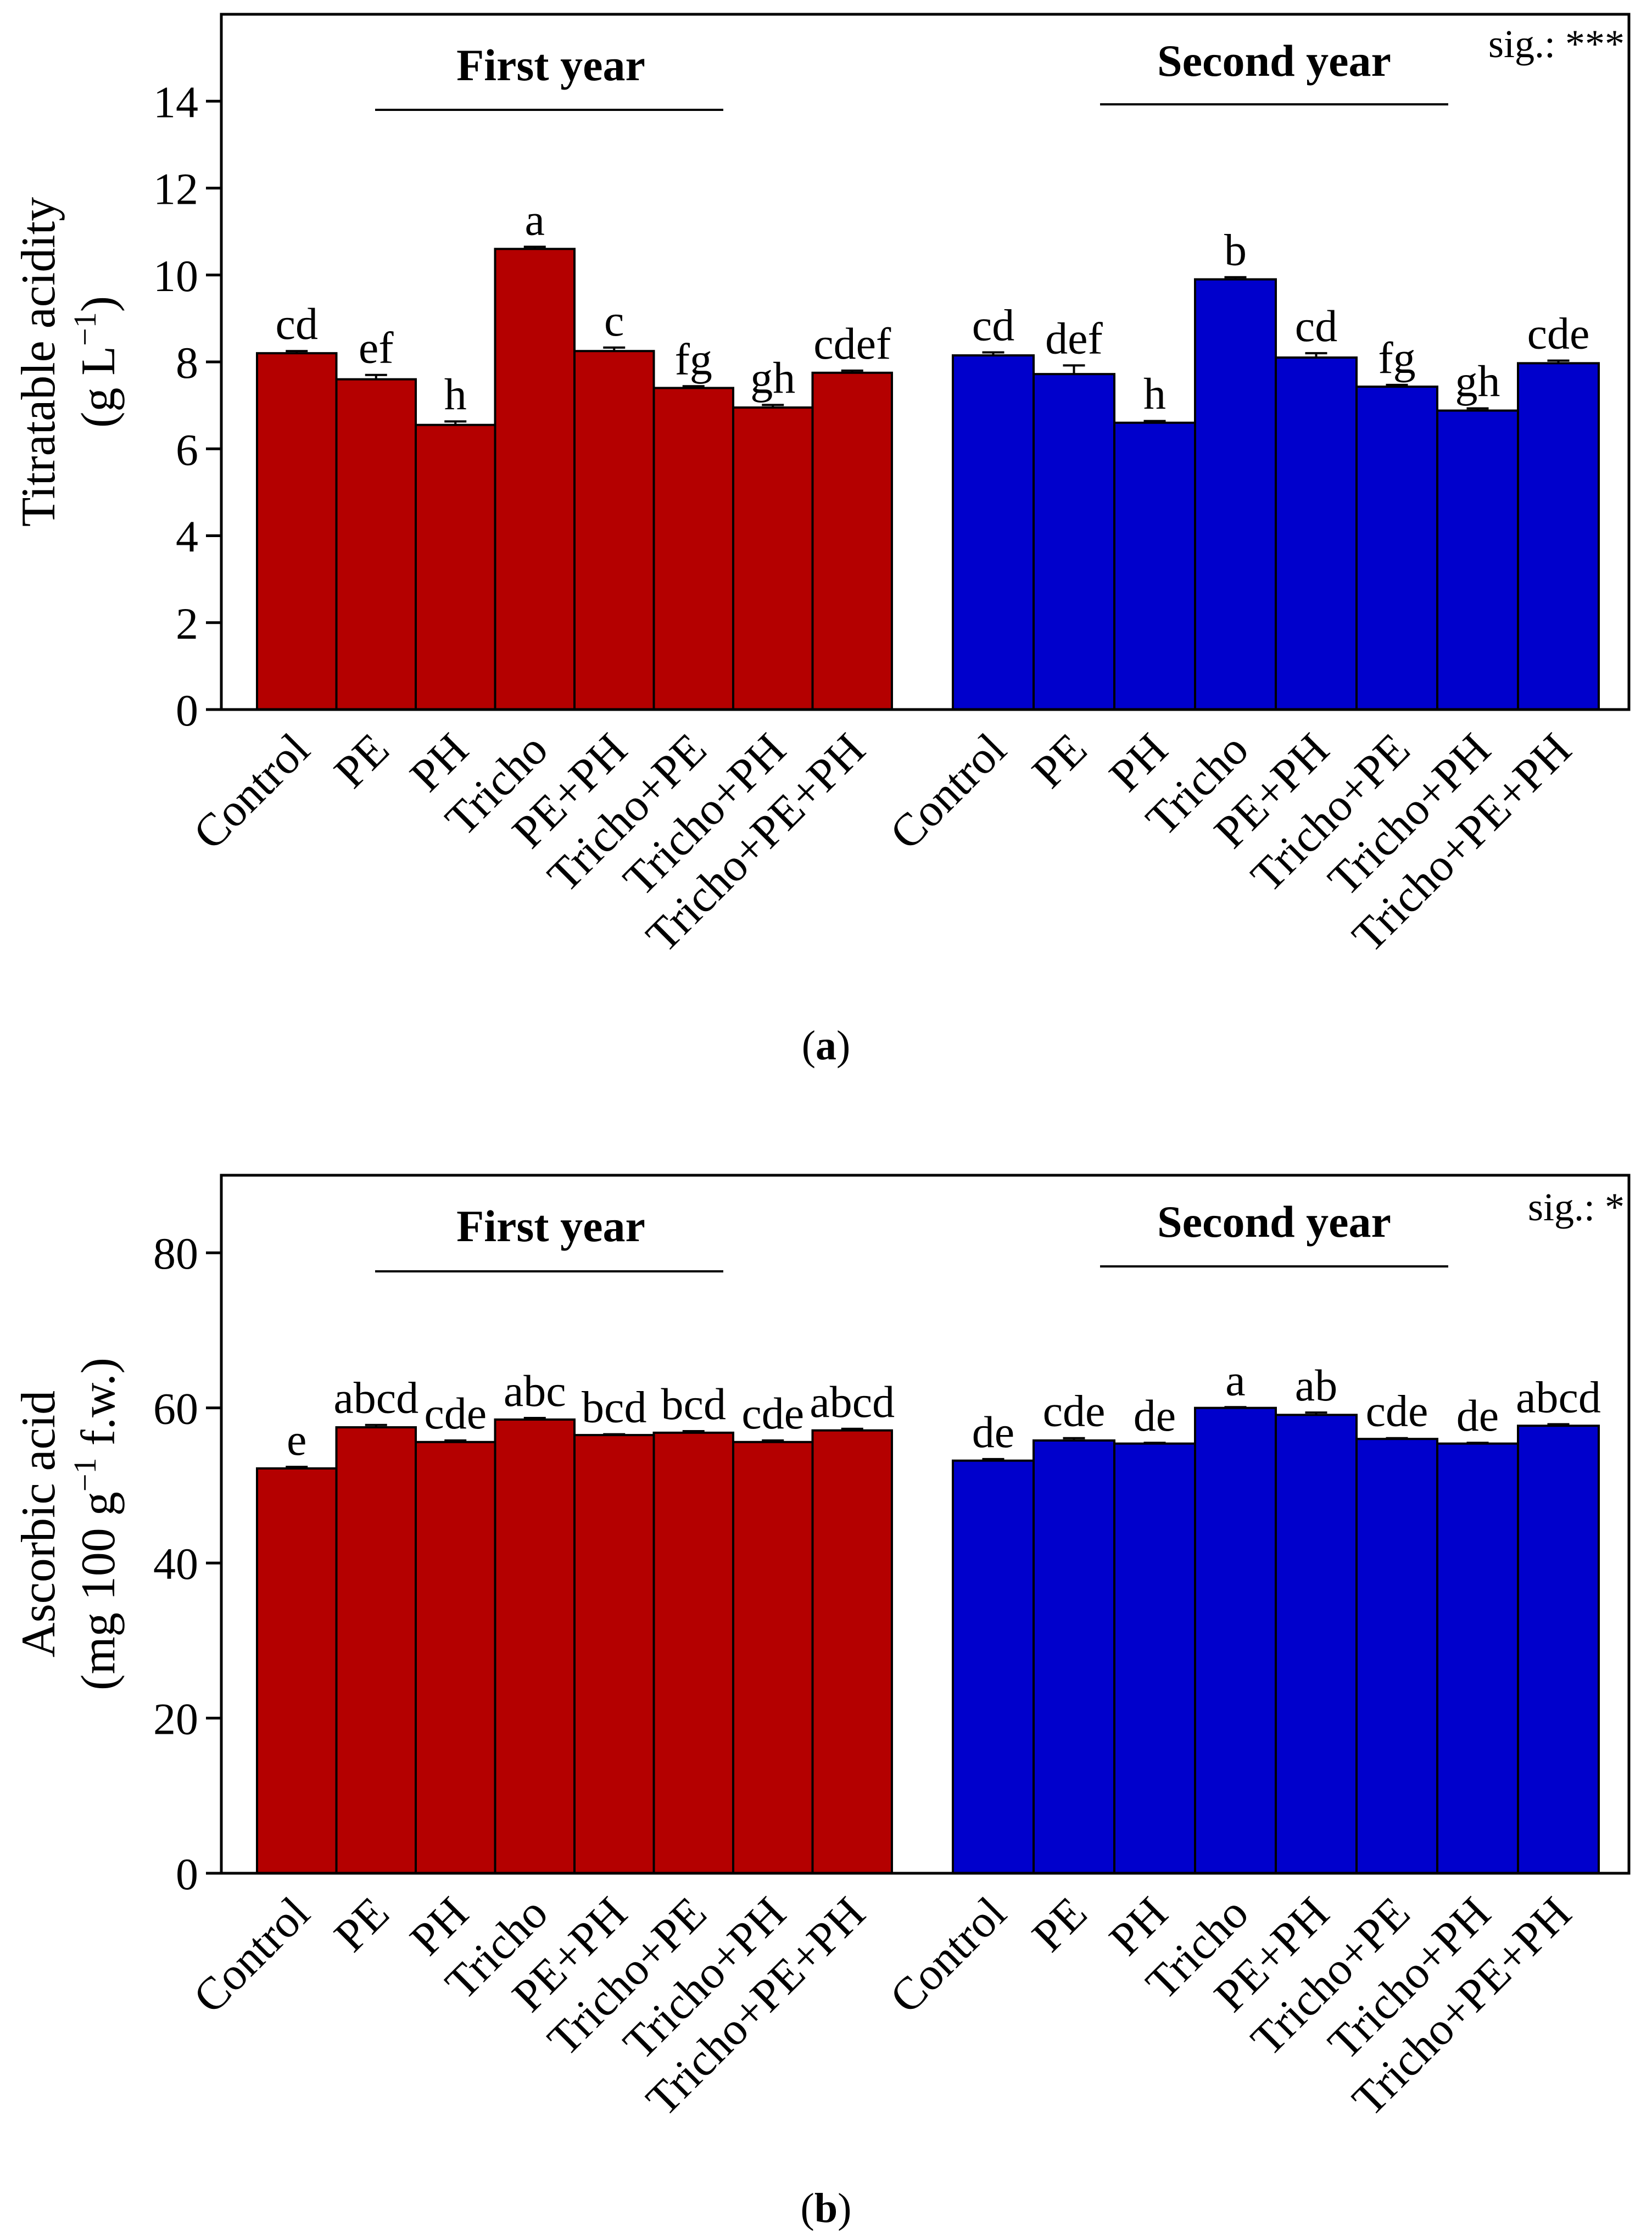  I want to click on panel-b-significance: sig.: *, so click(1576, 1207).